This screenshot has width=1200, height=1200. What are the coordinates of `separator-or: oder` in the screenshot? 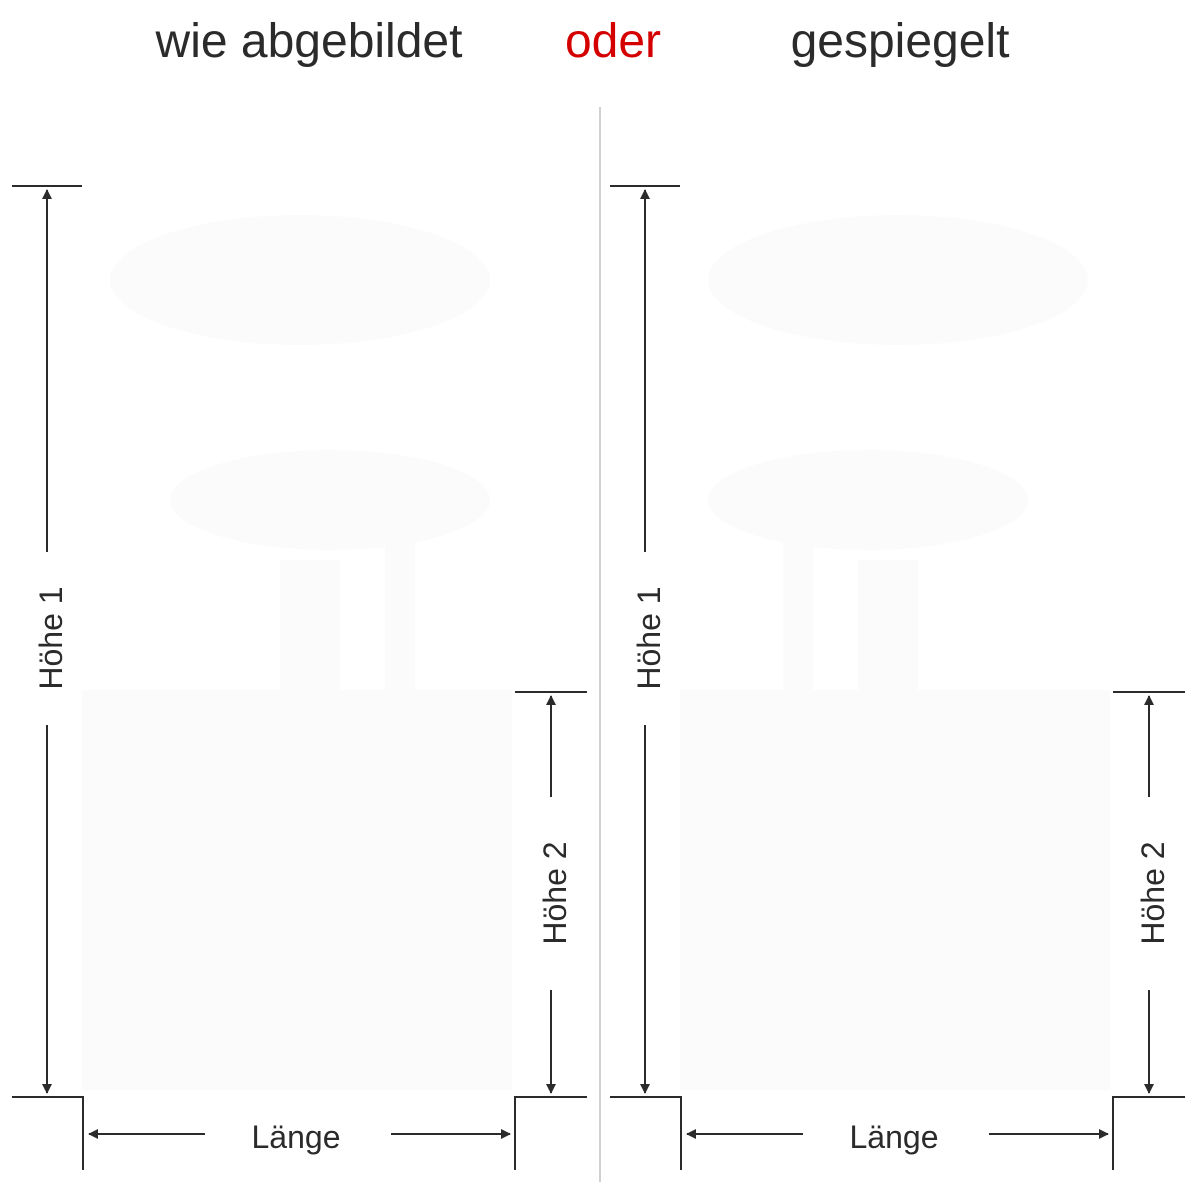 It's located at (613, 41).